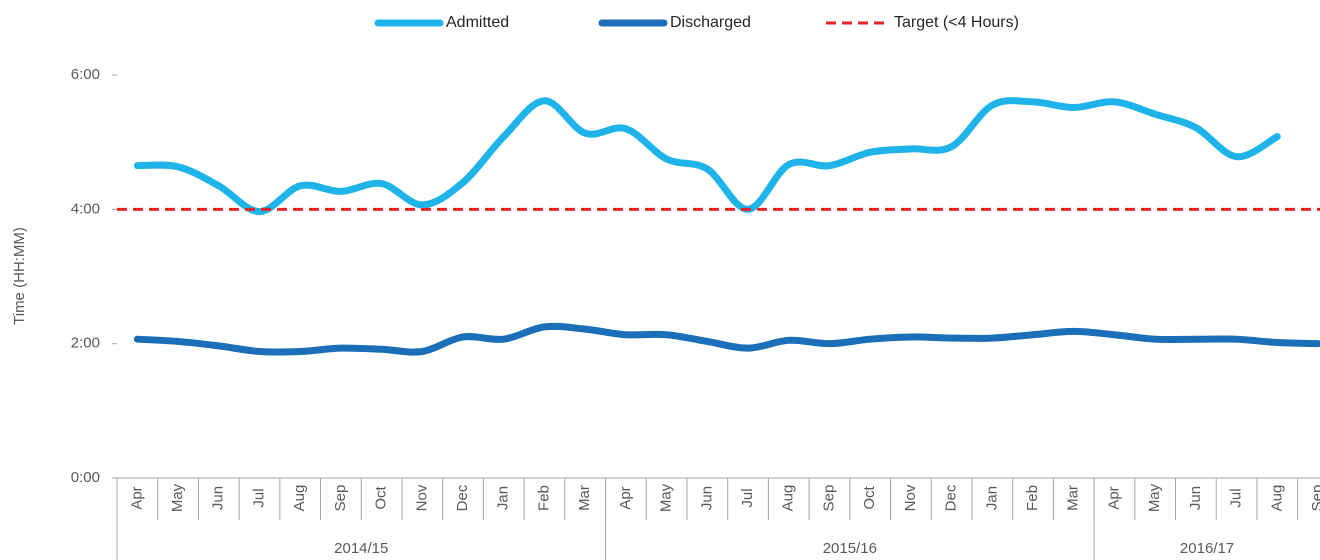  What do you see at coordinates (956, 22) in the screenshot?
I see `legend-label: Target (<4 Hours)` at bounding box center [956, 22].